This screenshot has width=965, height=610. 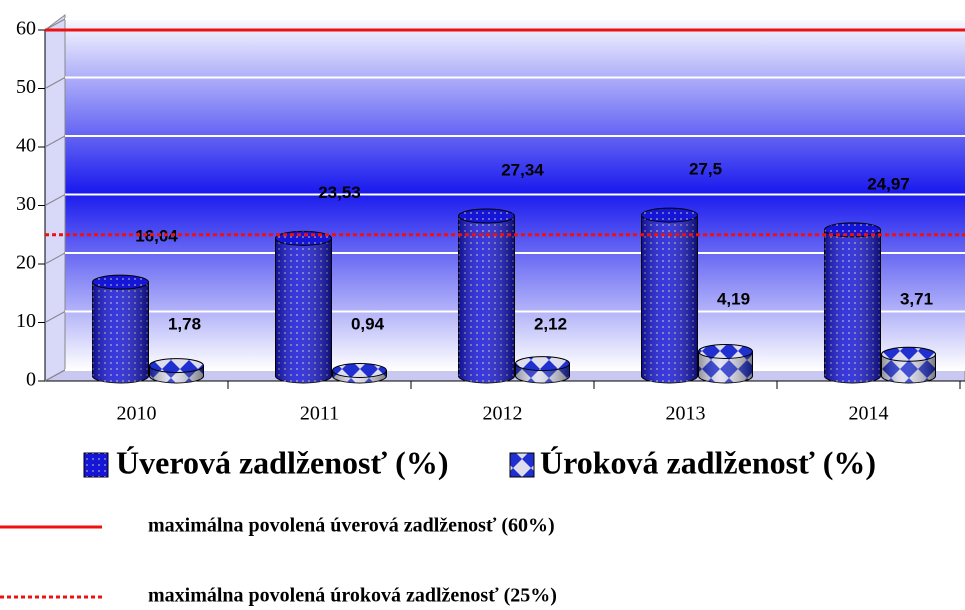 I want to click on y-tick-label: 0, so click(x=31, y=380).